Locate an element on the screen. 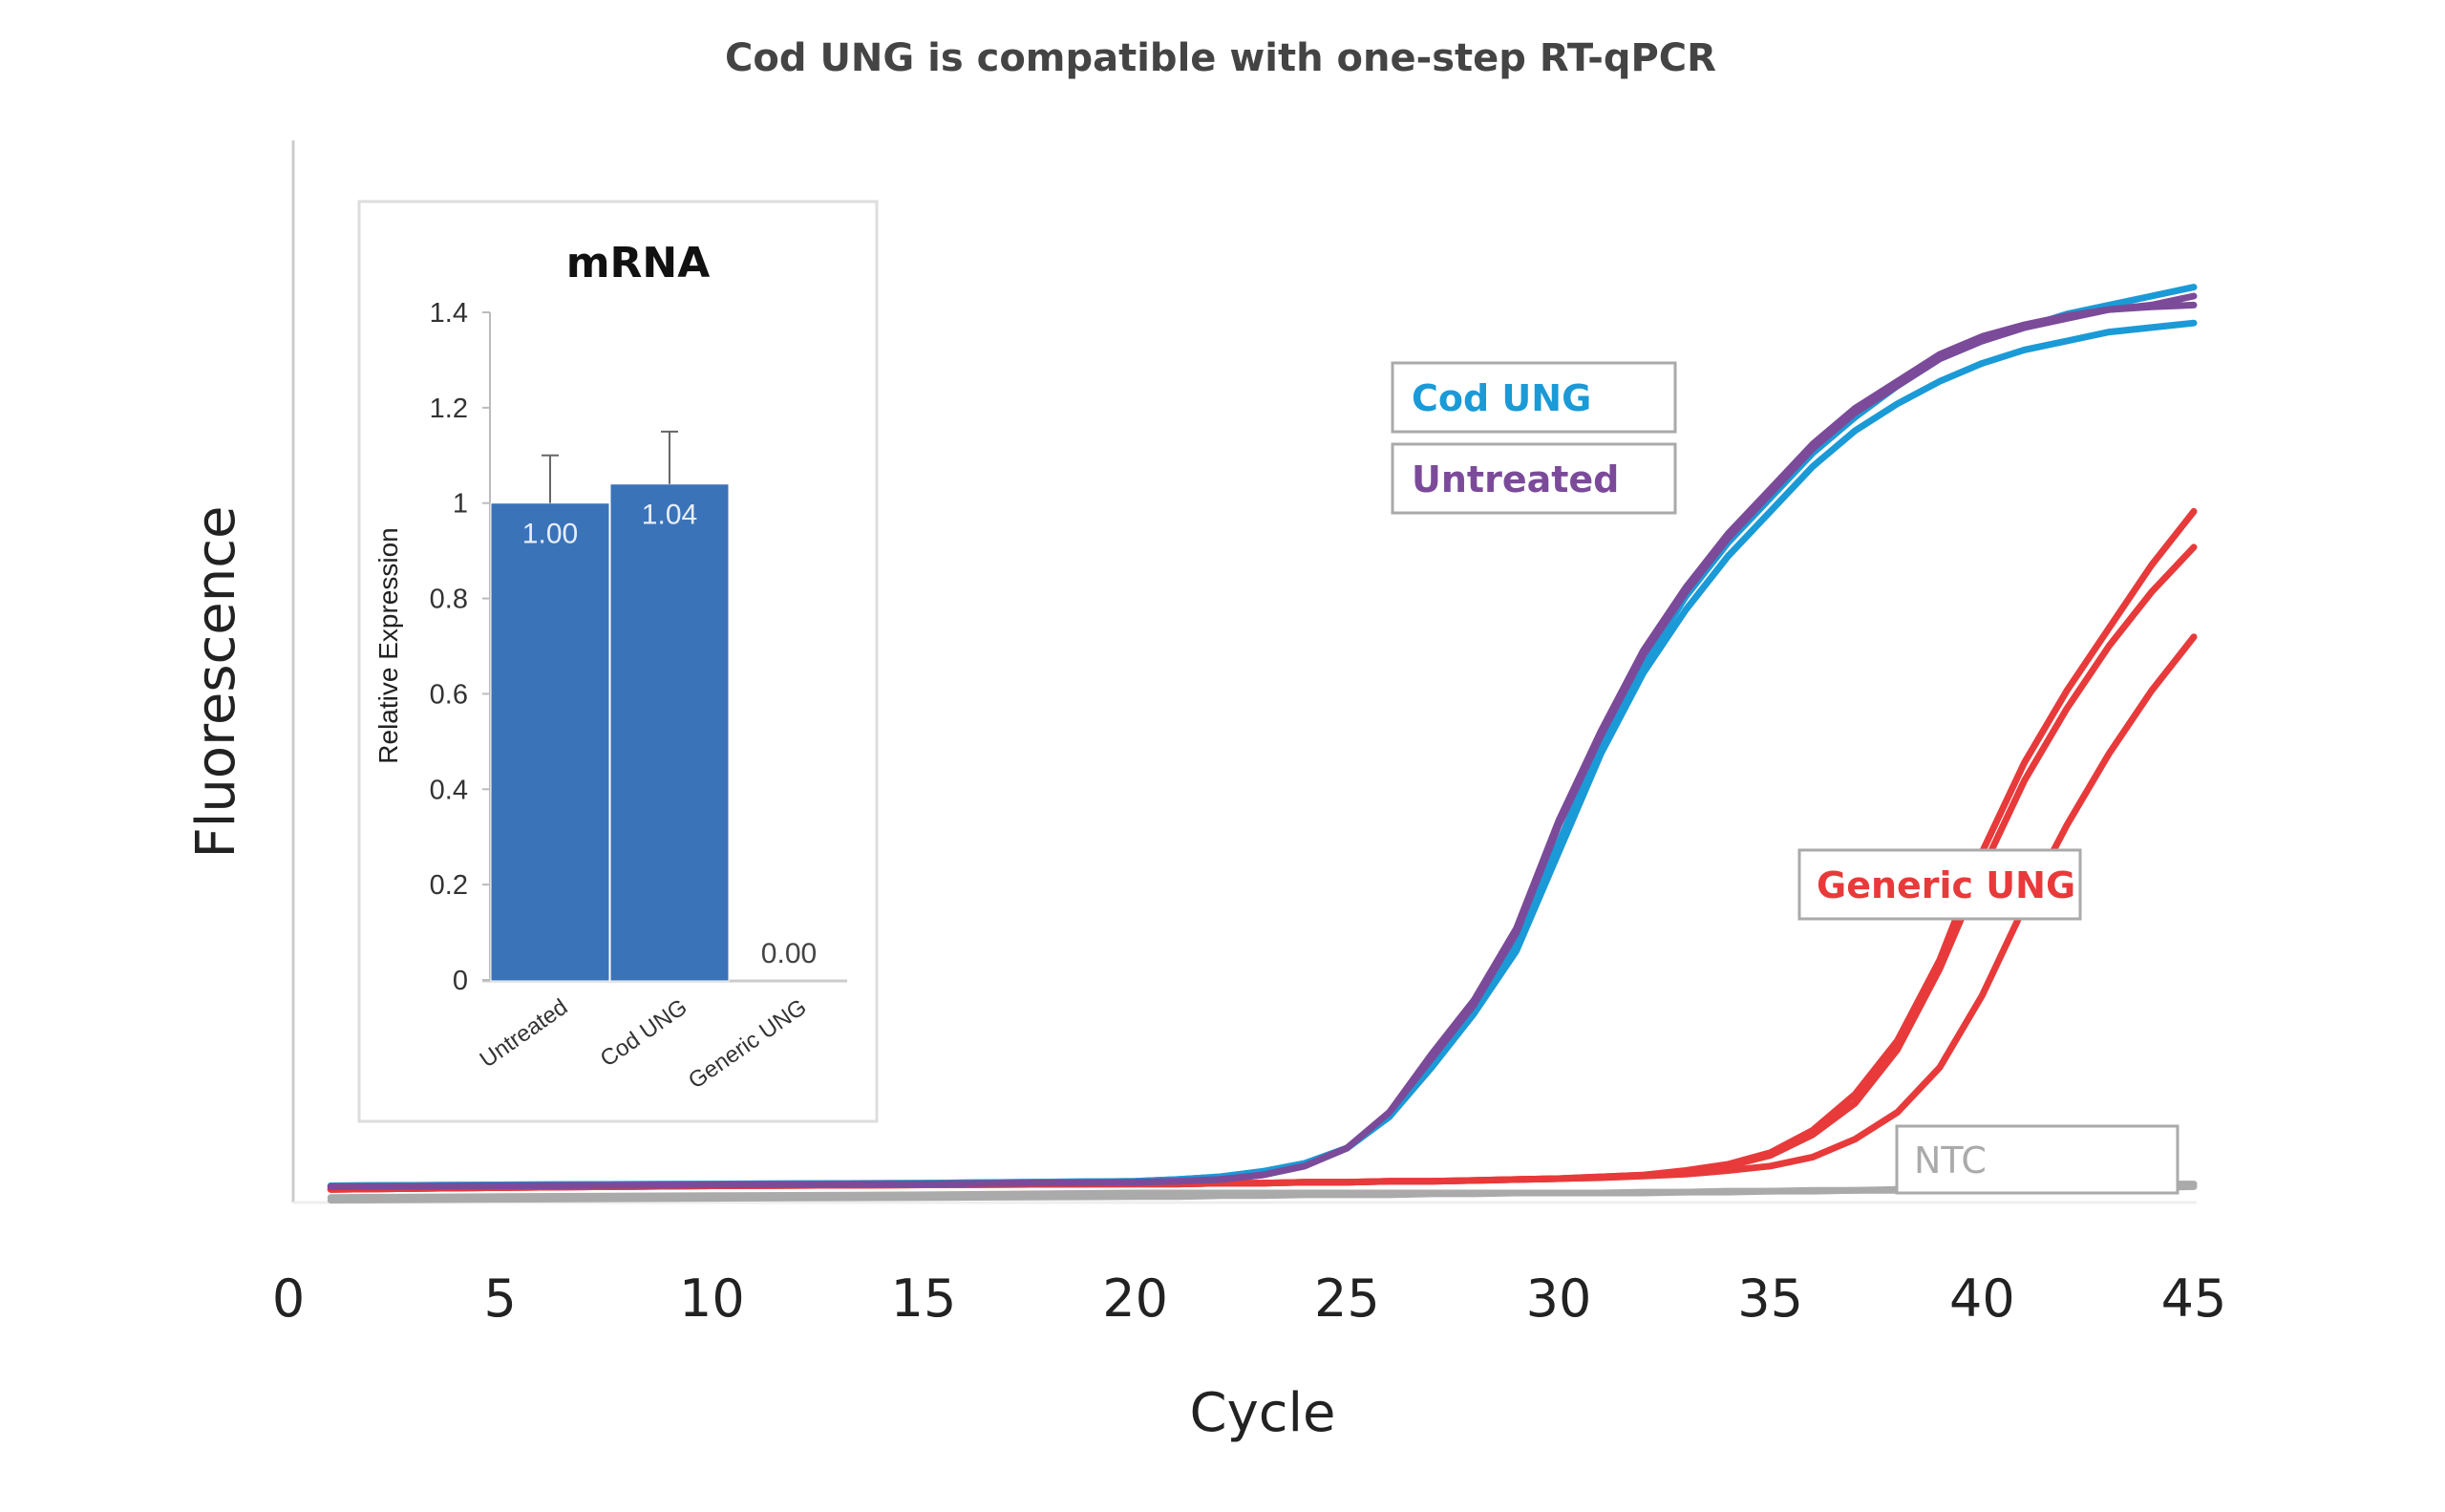  label-generic-ung: Generic UNG is located at coordinates (1940, 884).